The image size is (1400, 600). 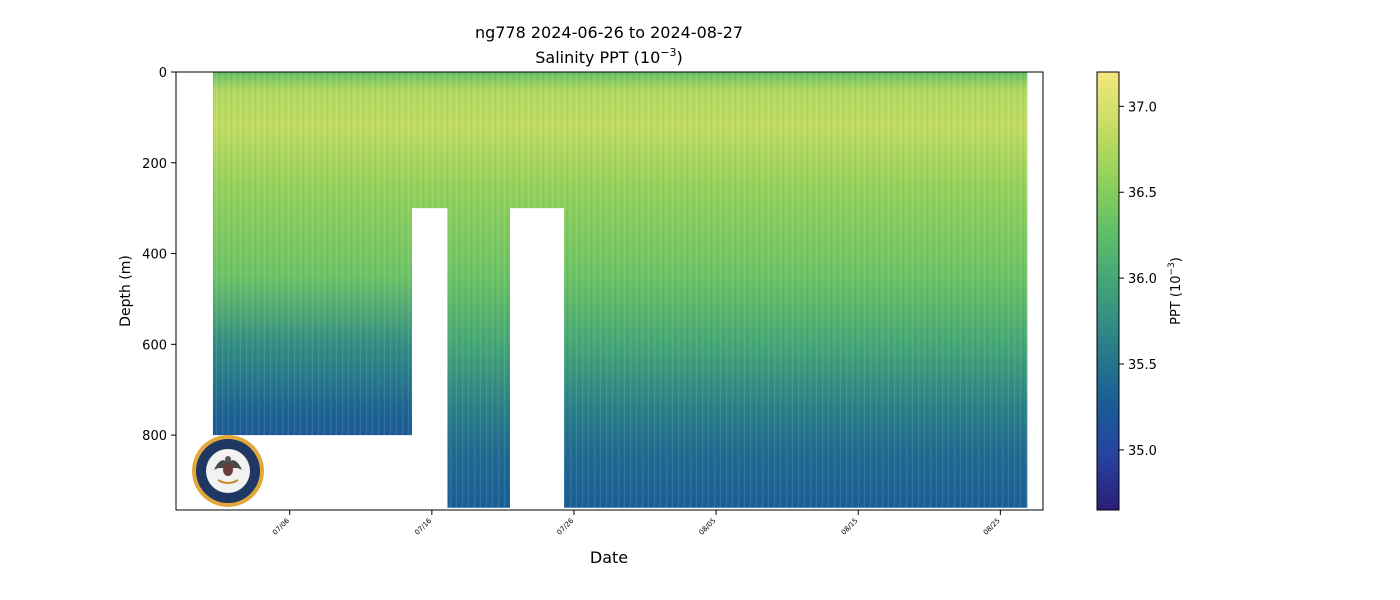 I want to click on y-tick-label: 200, so click(x=154, y=164).